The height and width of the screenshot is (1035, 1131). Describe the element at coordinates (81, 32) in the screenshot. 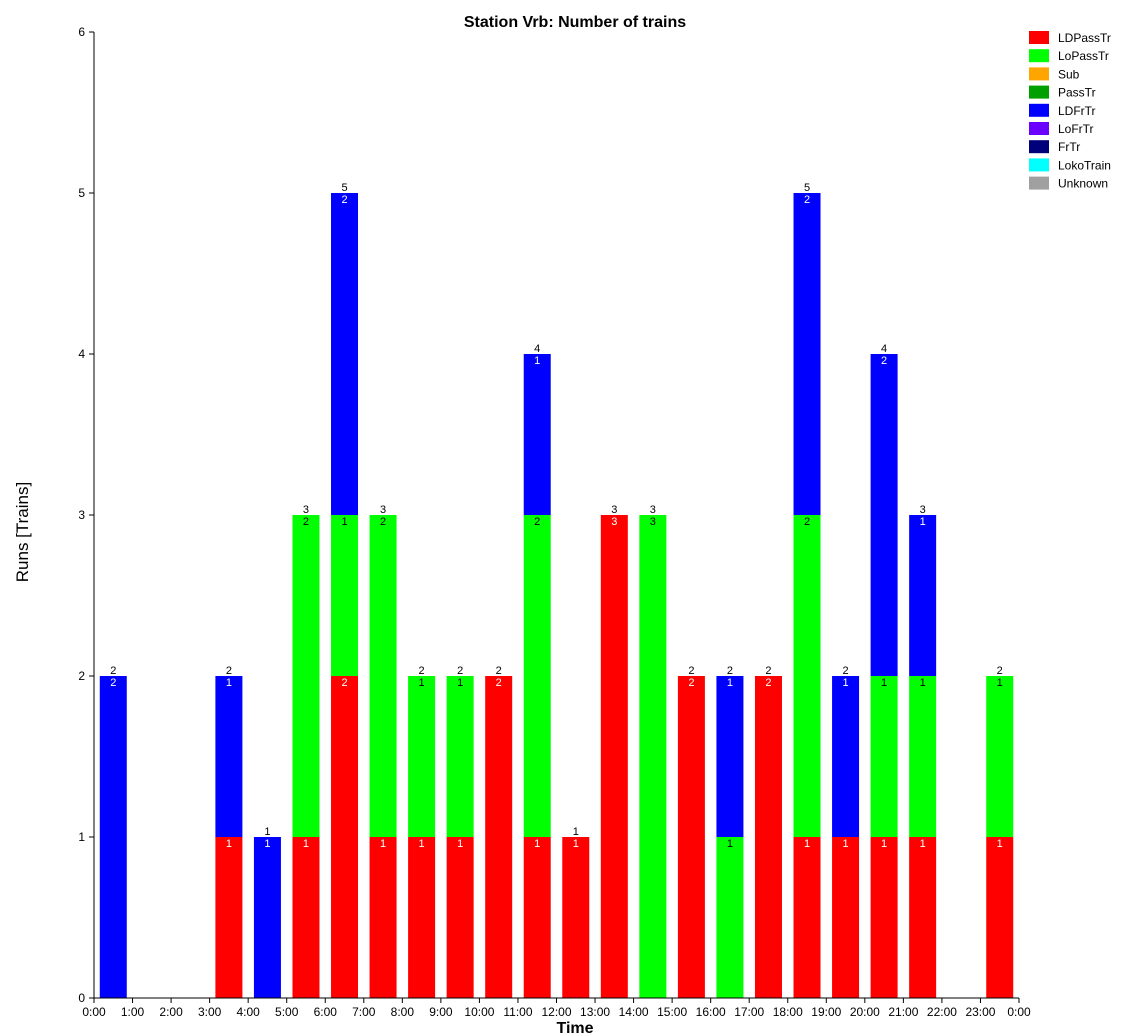

I see `y-tick-label: 6` at that location.